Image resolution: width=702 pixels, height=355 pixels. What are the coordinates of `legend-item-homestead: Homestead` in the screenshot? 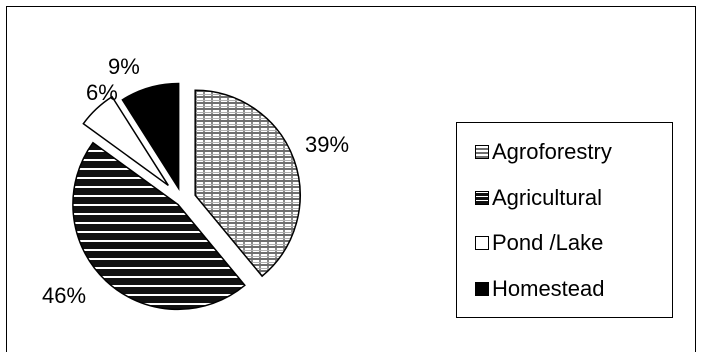 It's located at (540, 289).